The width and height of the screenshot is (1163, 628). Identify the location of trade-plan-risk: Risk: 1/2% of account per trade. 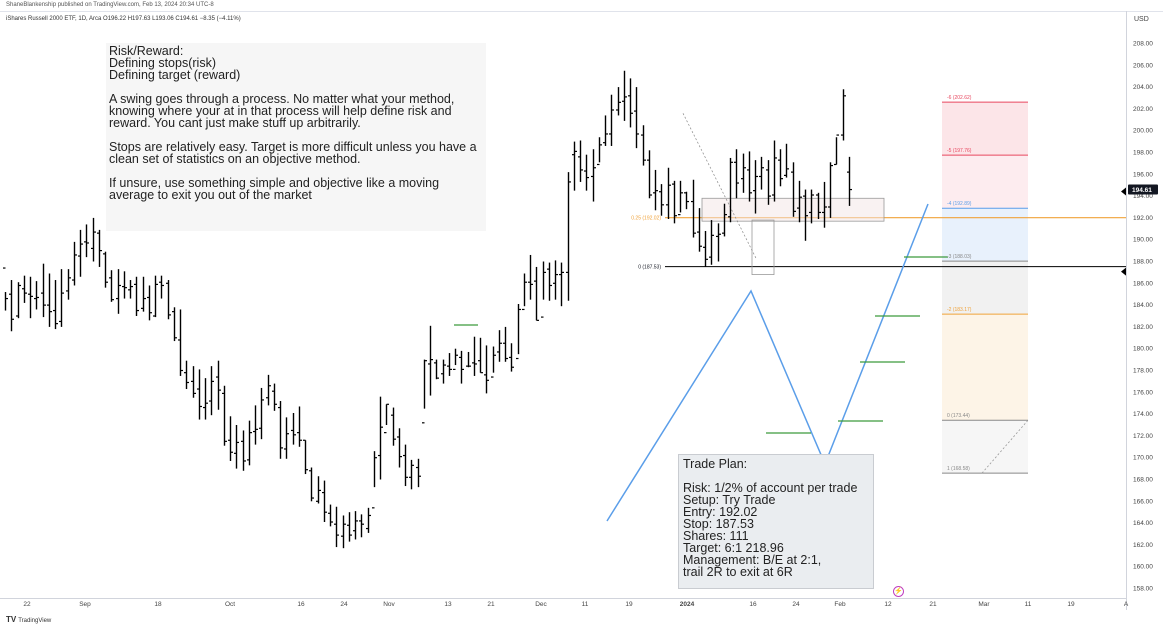
(770, 488).